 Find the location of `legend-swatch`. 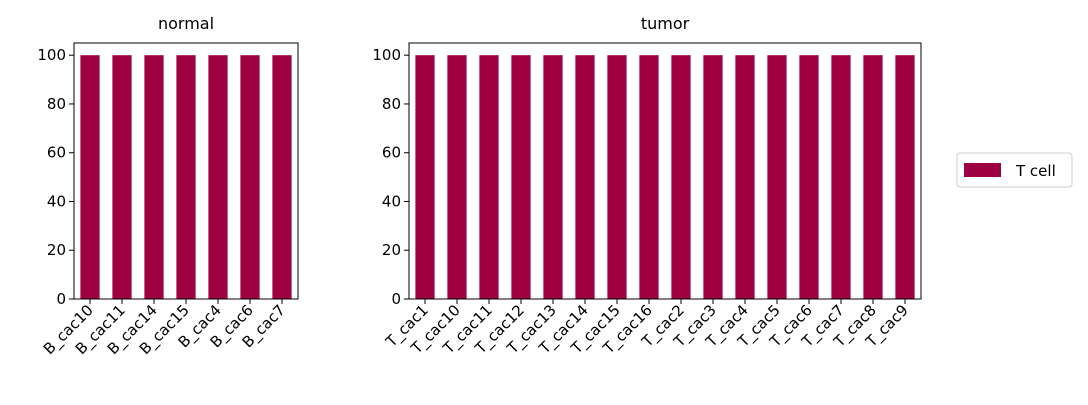

legend-swatch is located at coordinates (982, 170).